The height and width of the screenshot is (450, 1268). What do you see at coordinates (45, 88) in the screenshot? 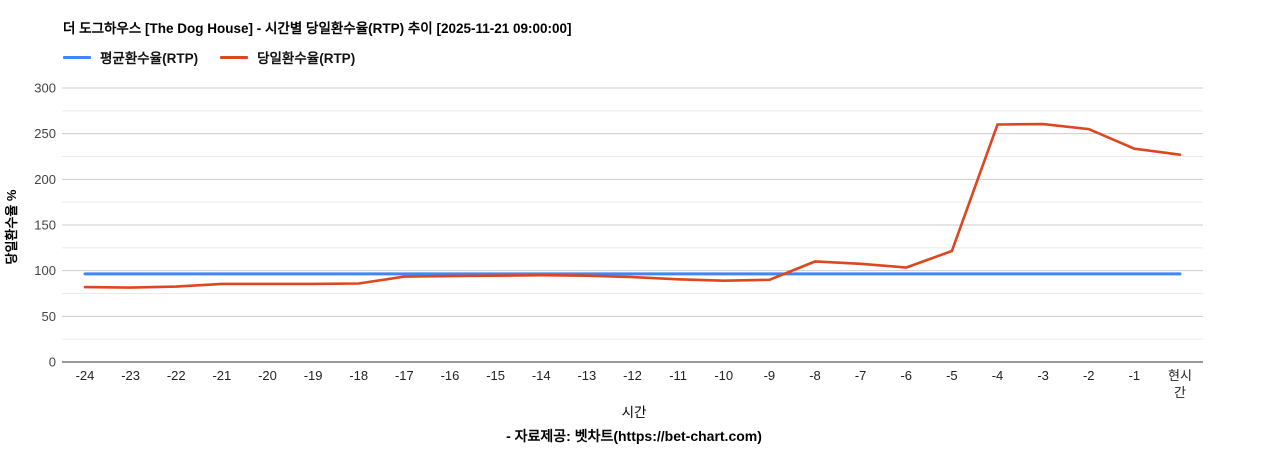
I see `y-tick-label: 300` at bounding box center [45, 88].